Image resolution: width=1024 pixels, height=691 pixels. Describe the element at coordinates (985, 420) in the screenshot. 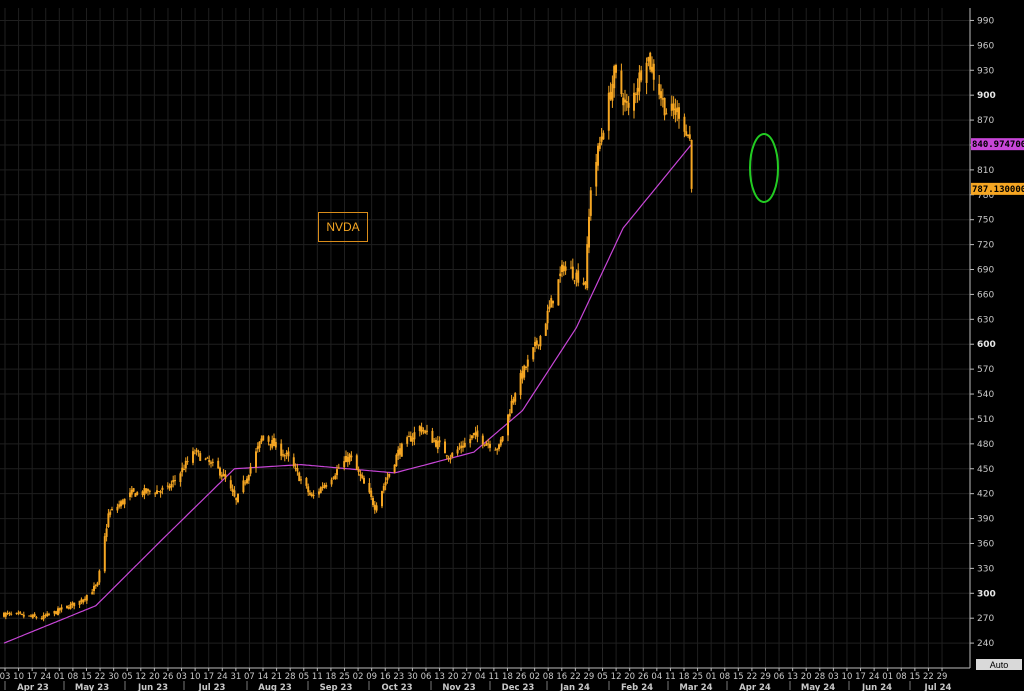

I see `y-tick-label: 510` at that location.